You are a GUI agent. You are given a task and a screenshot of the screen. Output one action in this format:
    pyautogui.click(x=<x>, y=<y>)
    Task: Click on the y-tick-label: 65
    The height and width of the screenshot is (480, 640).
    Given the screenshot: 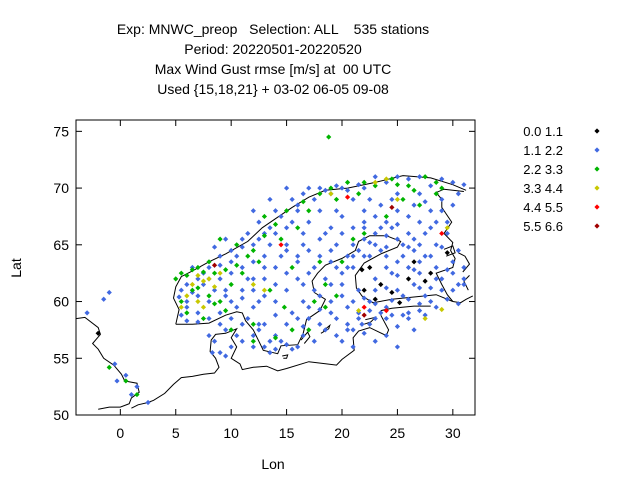 What is the action you would take?
    pyautogui.click(x=61, y=245)
    